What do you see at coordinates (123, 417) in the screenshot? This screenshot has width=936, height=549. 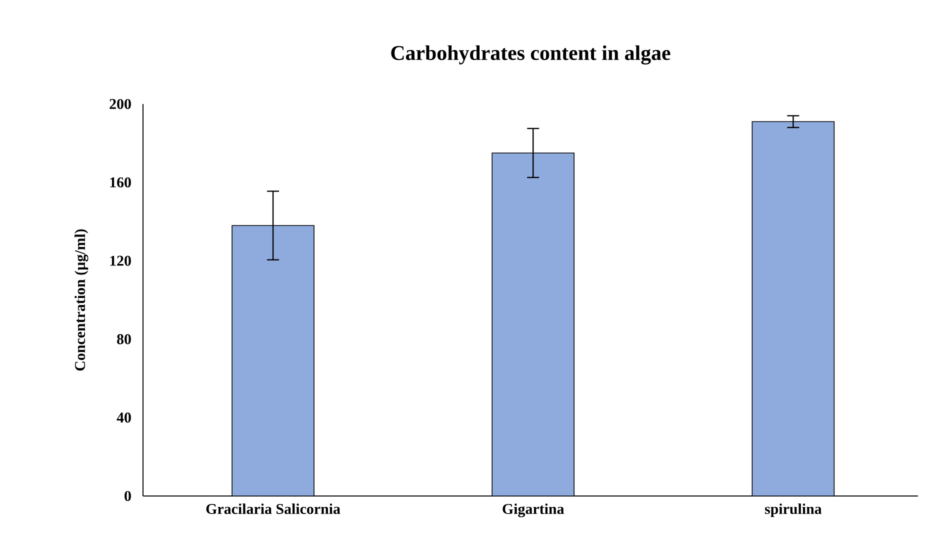 I see `y-tick-label: 40` at bounding box center [123, 417].